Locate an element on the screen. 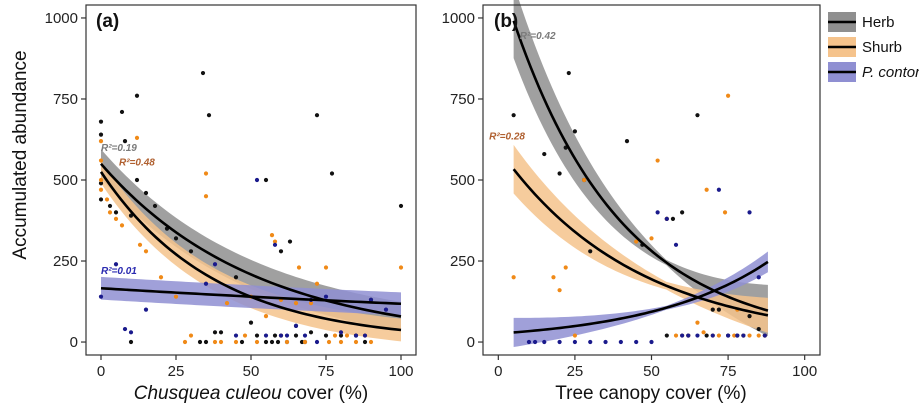 The image size is (919, 410). x-tick-label: 25 is located at coordinates (575, 371).